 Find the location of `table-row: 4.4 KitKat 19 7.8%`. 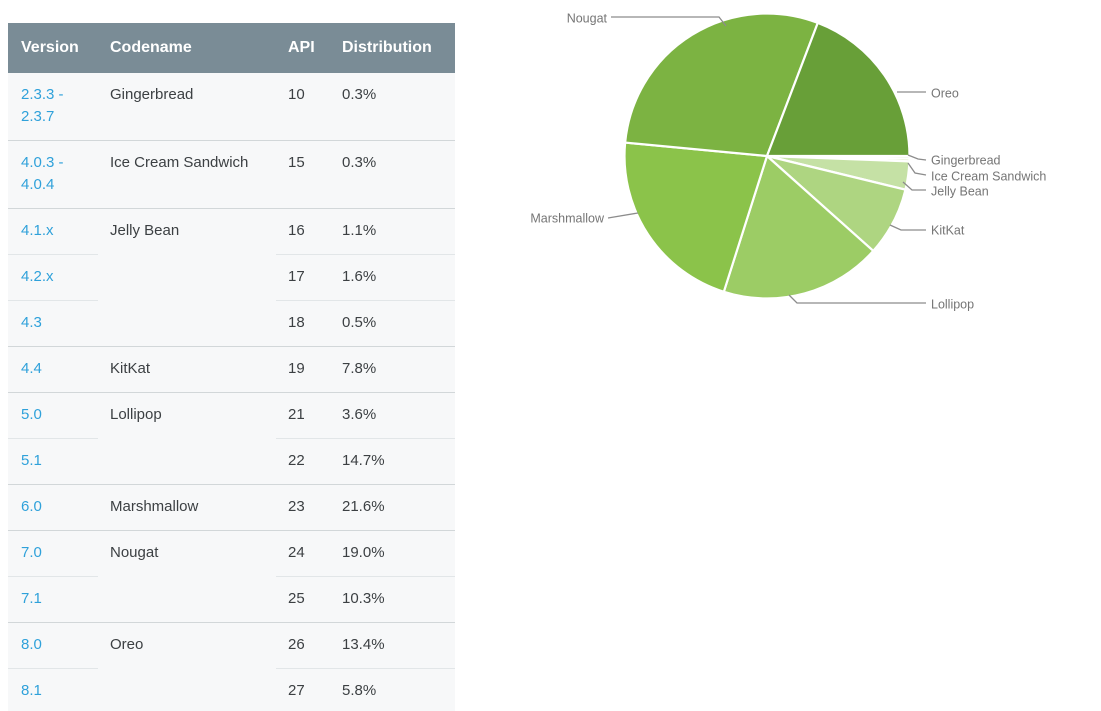

table-row: 4.4 KitKat 19 7.8% is located at coordinates (231, 369).